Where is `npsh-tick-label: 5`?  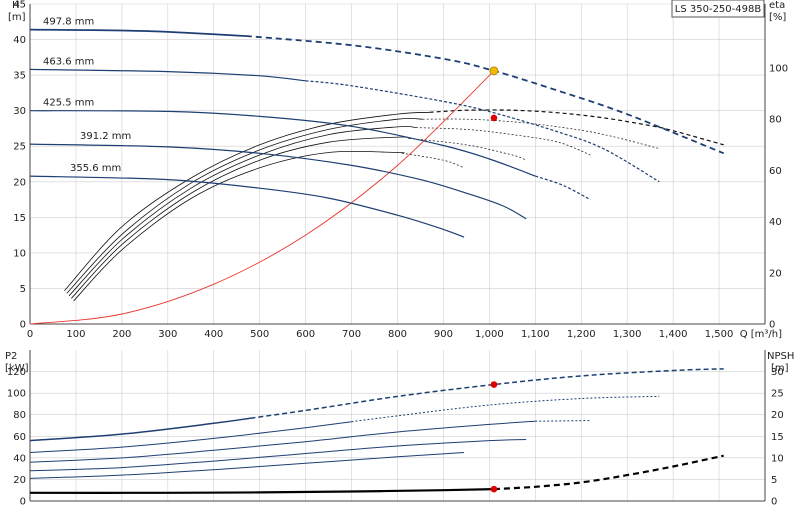 npsh-tick-label: 5 is located at coordinates (774, 480).